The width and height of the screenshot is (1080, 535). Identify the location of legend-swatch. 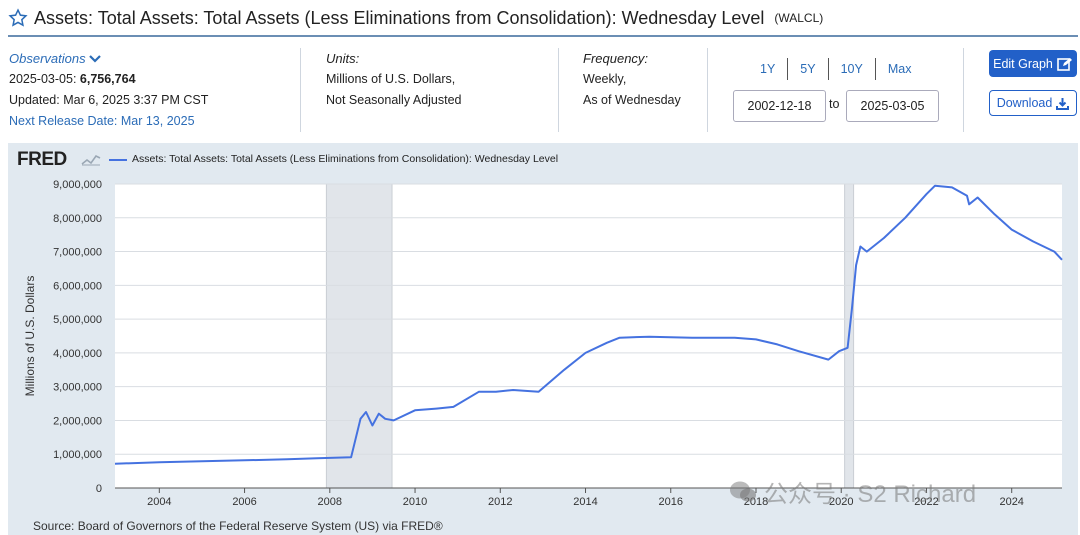
(118, 160).